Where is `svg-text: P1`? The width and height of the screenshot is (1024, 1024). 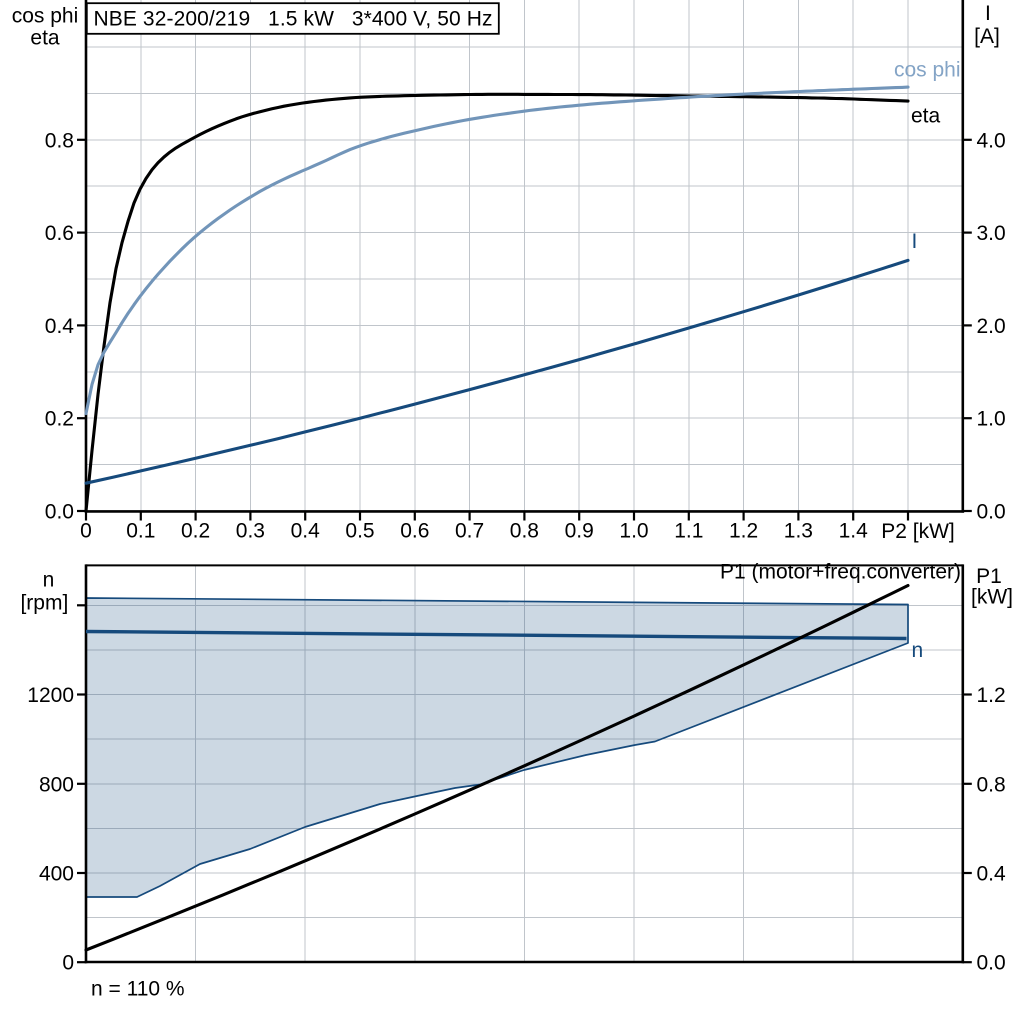
svg-text: P1 is located at coordinates (989, 576).